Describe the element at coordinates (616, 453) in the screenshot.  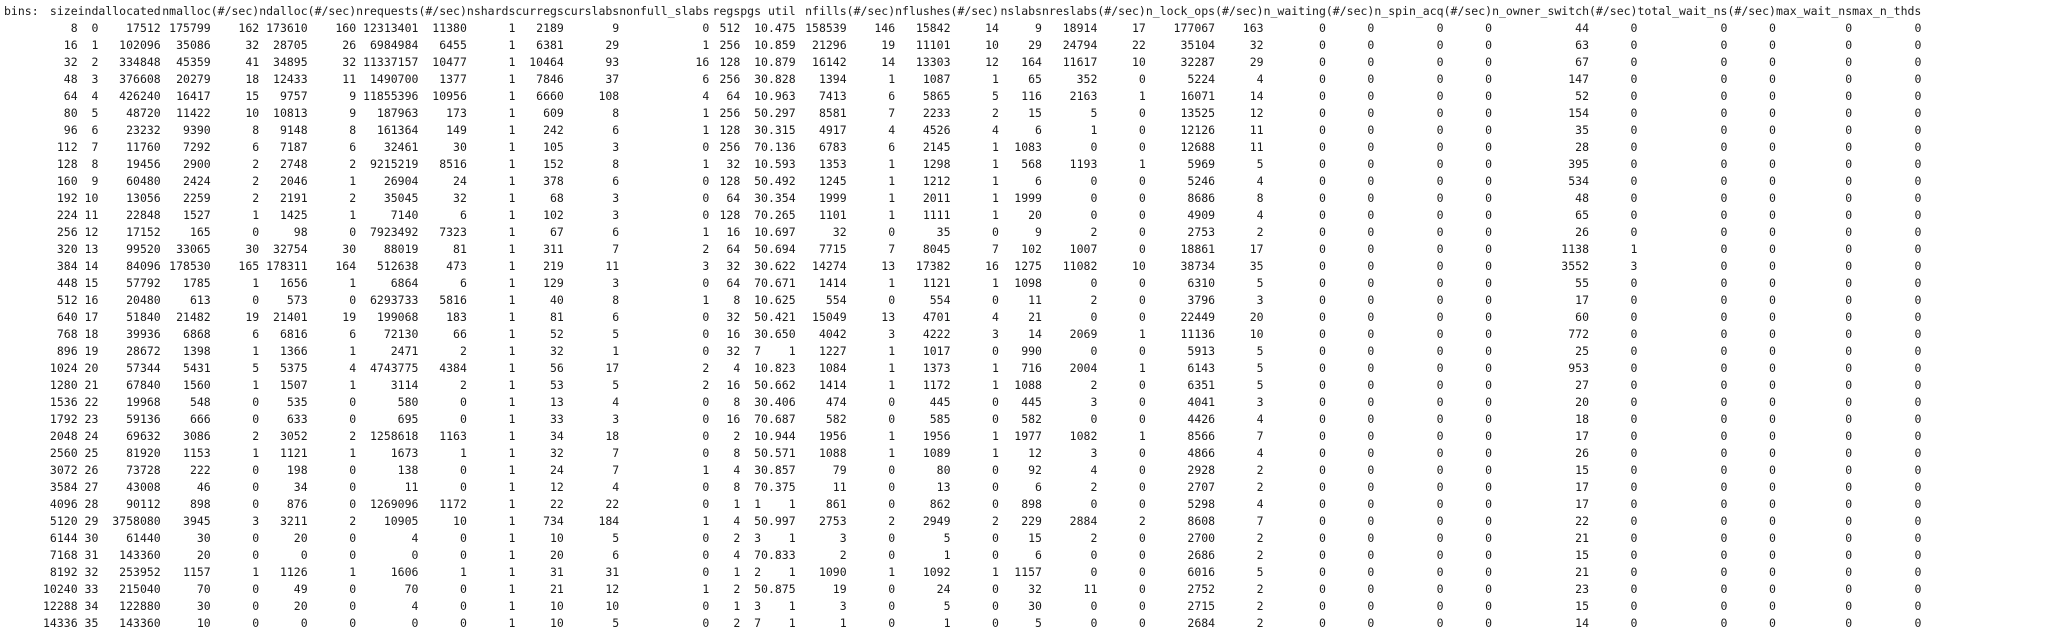
I see `table-cell: 7` at that location.